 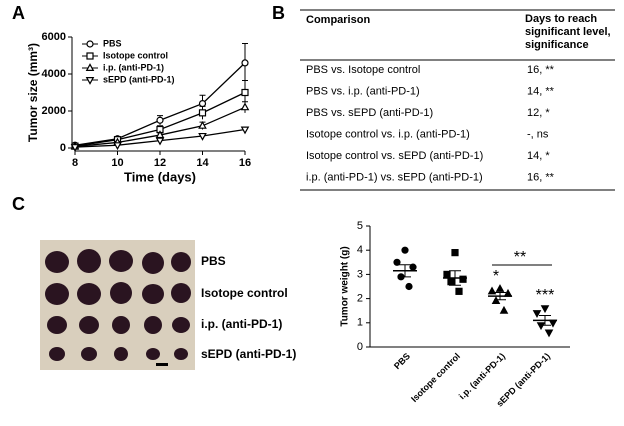 What do you see at coordinates (162, 364) in the screenshot?
I see `scale-bar` at bounding box center [162, 364].